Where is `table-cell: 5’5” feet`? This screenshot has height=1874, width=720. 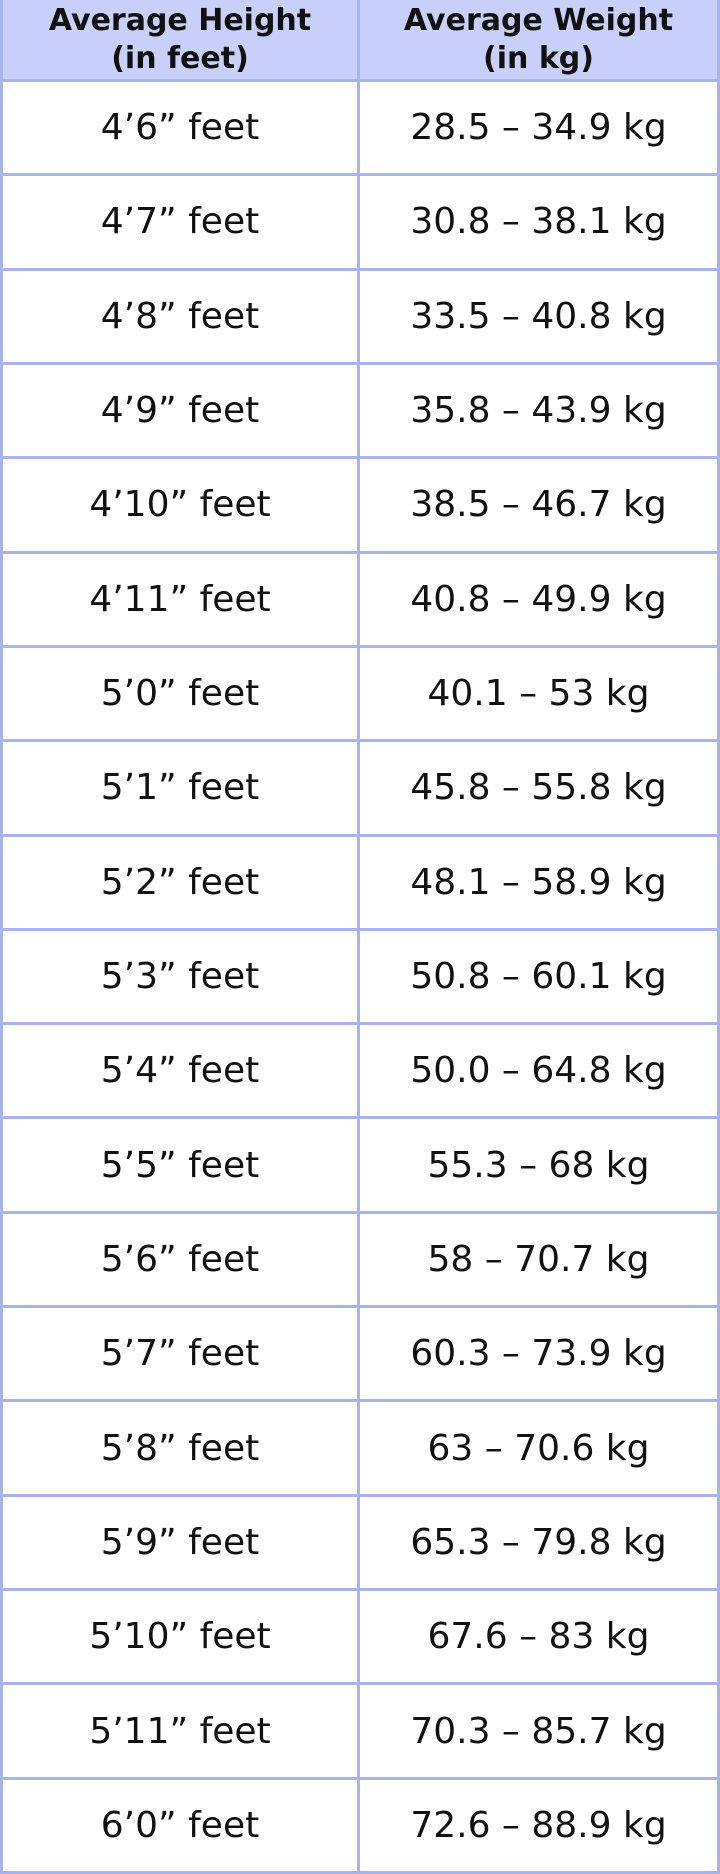 table-cell: 5’5” feet is located at coordinates (180, 1166).